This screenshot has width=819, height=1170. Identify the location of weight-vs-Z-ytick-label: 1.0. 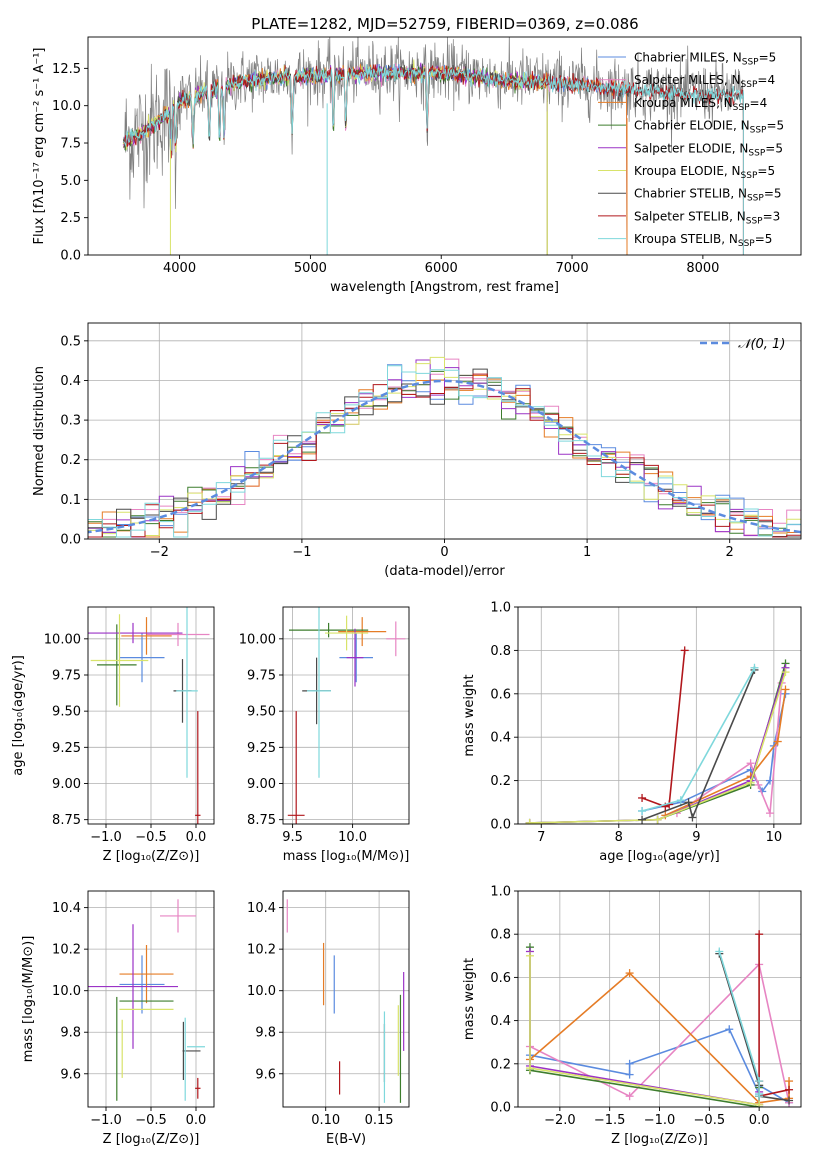
(500, 892).